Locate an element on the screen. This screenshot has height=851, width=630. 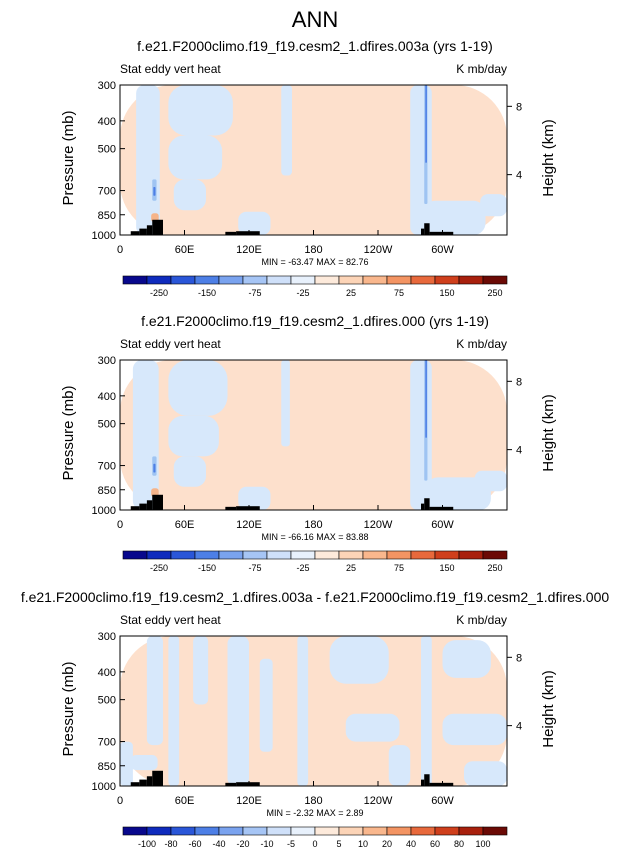
x-tick-label: 120E is located at coordinates (249, 525).